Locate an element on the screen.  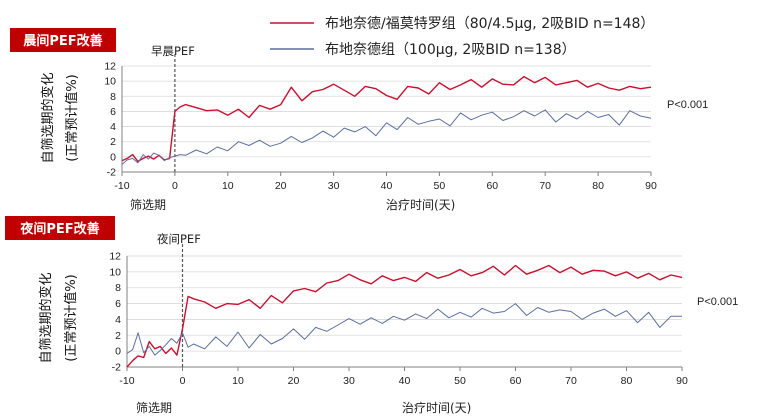
morning-pvalue: P<0.001 is located at coordinates (687, 105).